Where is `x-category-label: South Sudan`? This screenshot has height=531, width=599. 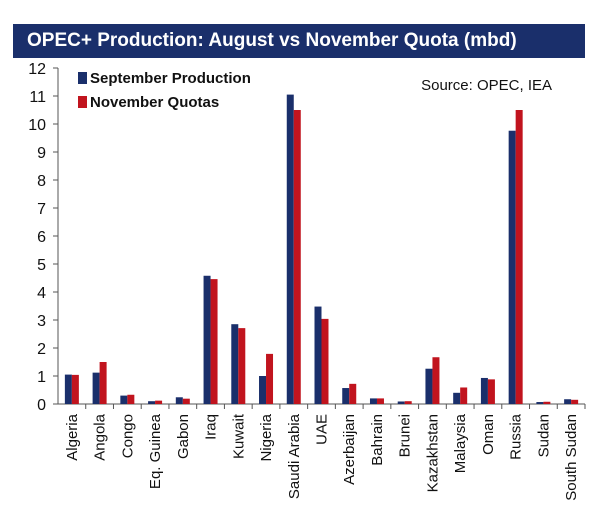 x-category-label: South Sudan is located at coordinates (571, 457).